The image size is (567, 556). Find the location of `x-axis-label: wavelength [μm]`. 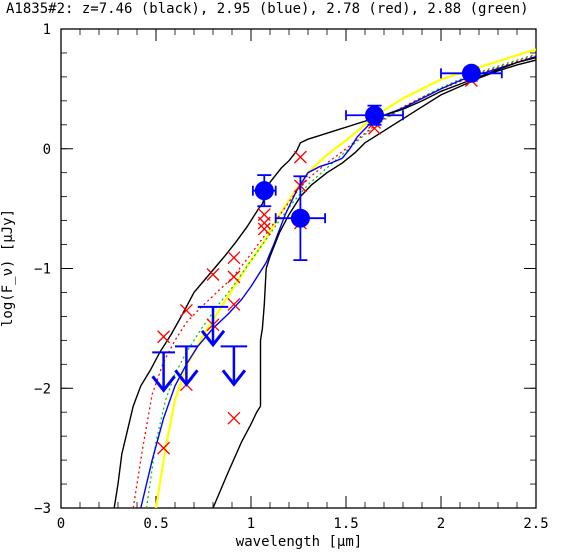

x-axis-label: wavelength [μm] is located at coordinates (299, 542).